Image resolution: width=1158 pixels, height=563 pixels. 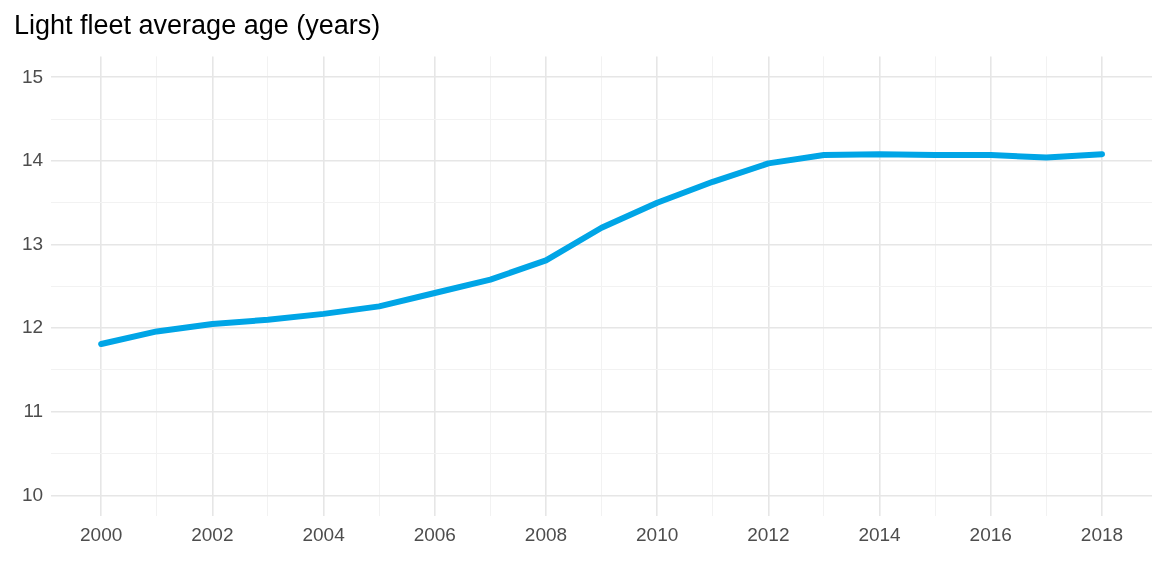 What do you see at coordinates (768, 534) in the screenshot?
I see `x-tick-label: 2012` at bounding box center [768, 534].